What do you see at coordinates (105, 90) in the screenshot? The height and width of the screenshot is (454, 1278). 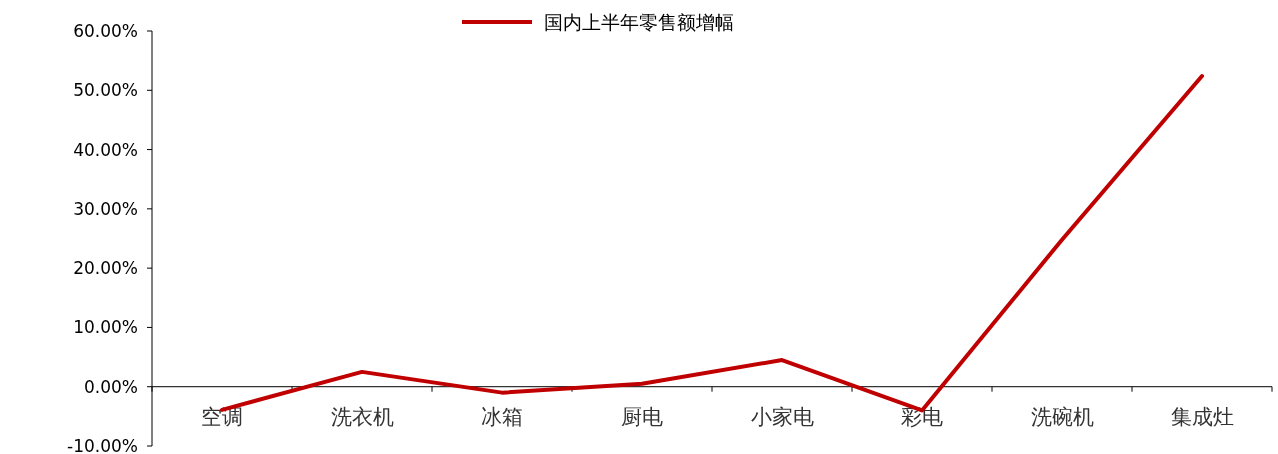 I see `y-tick-label: 50.00%` at bounding box center [105, 90].